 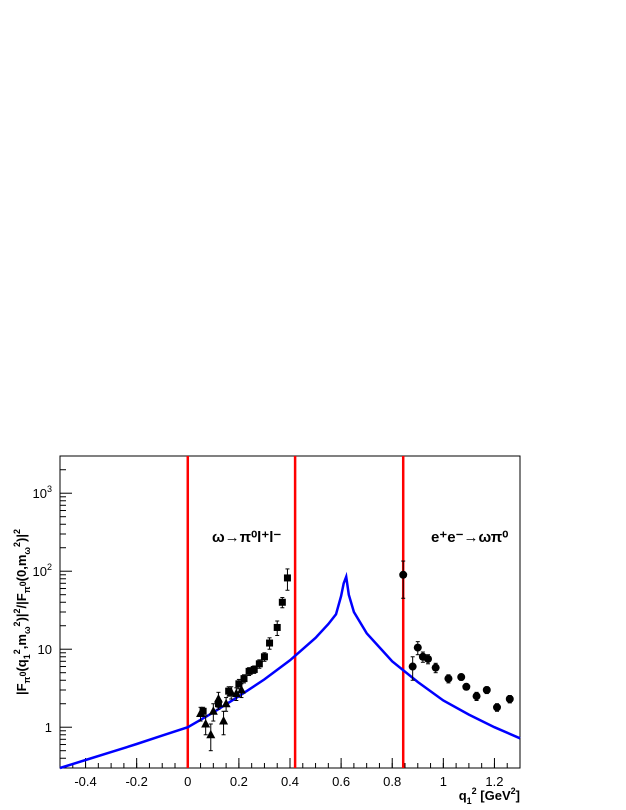 What do you see at coordinates (443, 781) in the screenshot?
I see `x-tick-label: 1` at bounding box center [443, 781].